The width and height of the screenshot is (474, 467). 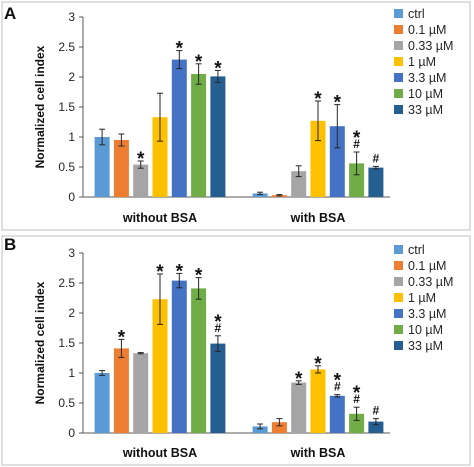 I want to click on y-tick-label: 0, so click(x=71, y=433).